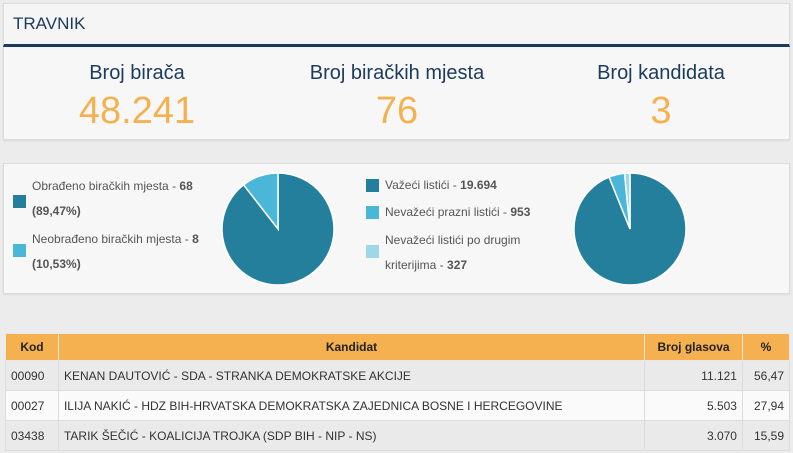  Describe the element at coordinates (661, 89) in the screenshot. I see `stat-candidates: Broj kandidata 3` at that location.